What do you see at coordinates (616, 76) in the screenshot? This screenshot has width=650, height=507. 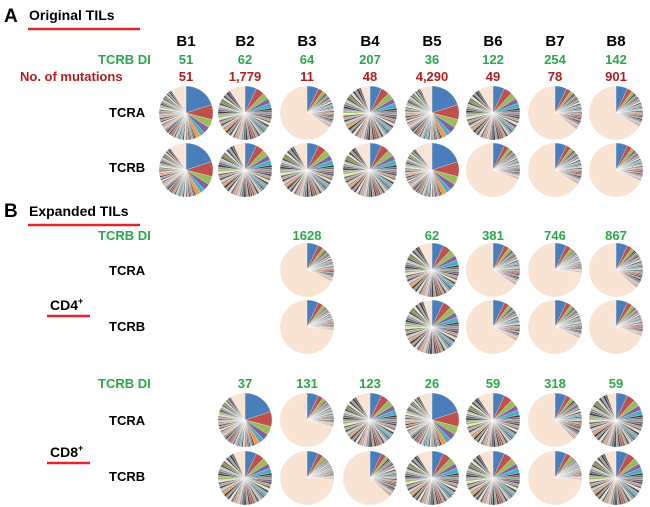 I see `mutations-b8: 901` at bounding box center [616, 76].